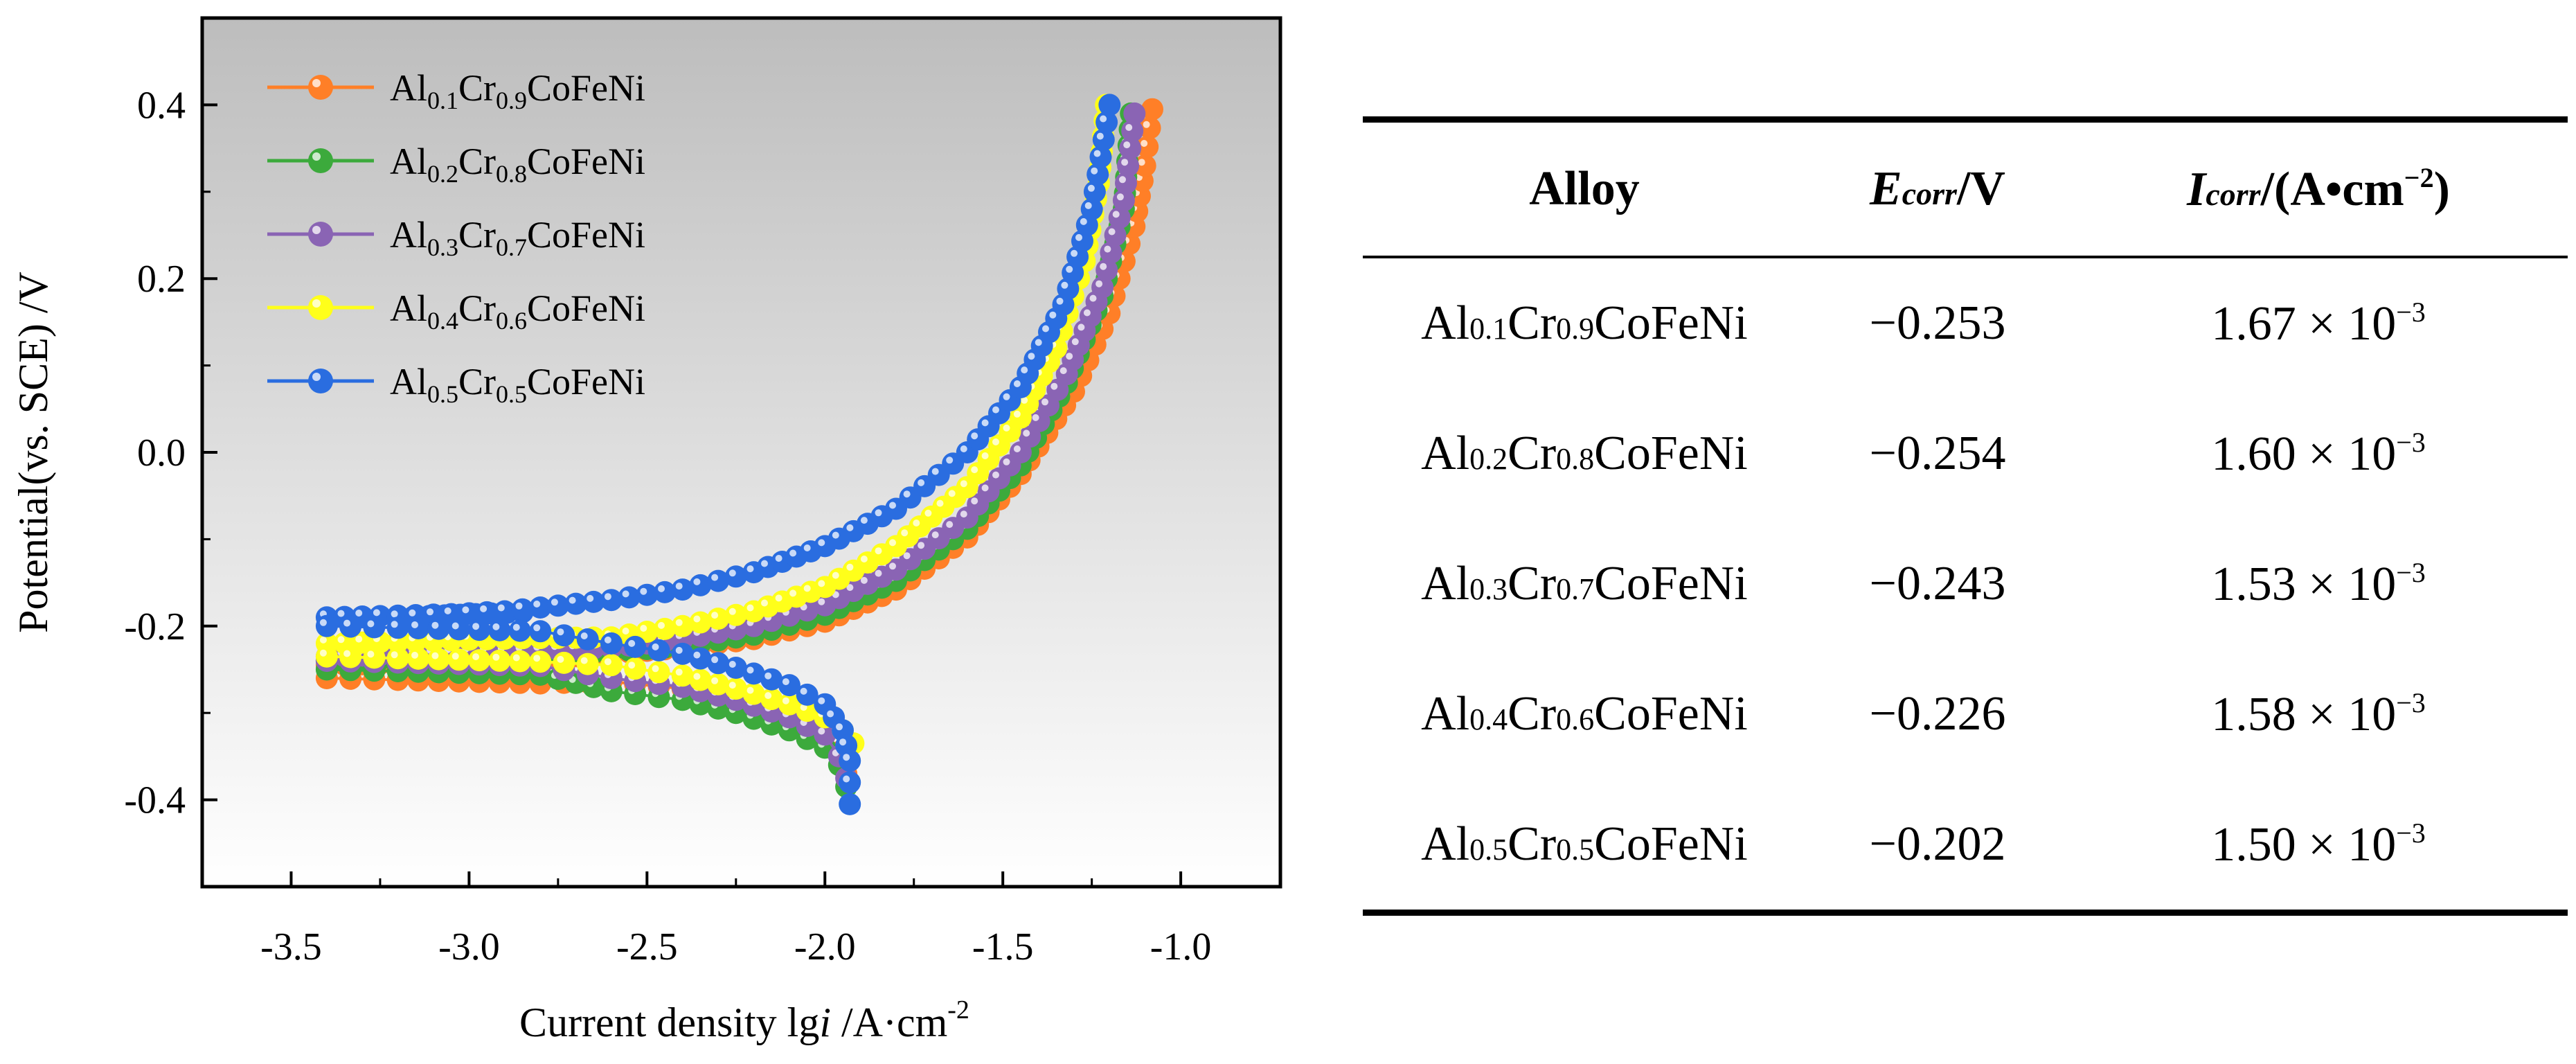 The width and height of the screenshot is (2576, 1064). What do you see at coordinates (442, 174) in the screenshot?
I see `legend-label-subscript: 0.2` at bounding box center [442, 174].